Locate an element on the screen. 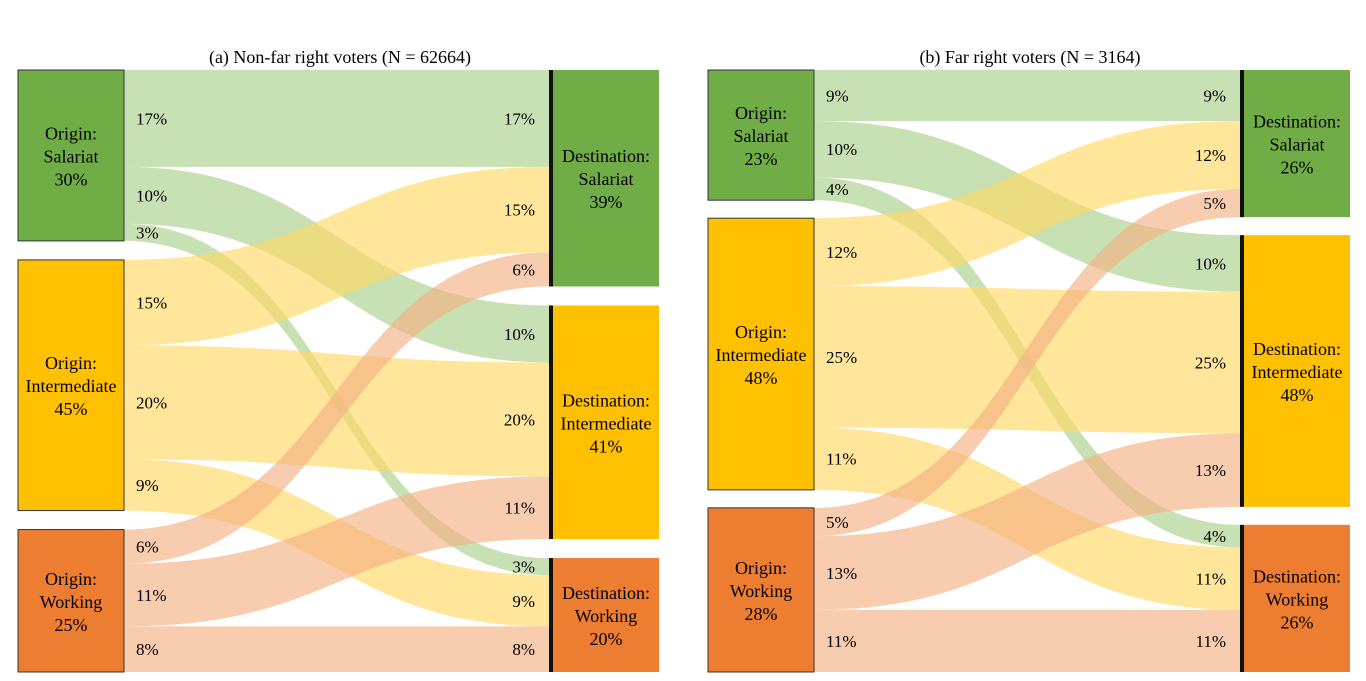 This screenshot has height=681, width=1366. destination-node-label: 48% is located at coordinates (1297, 395).